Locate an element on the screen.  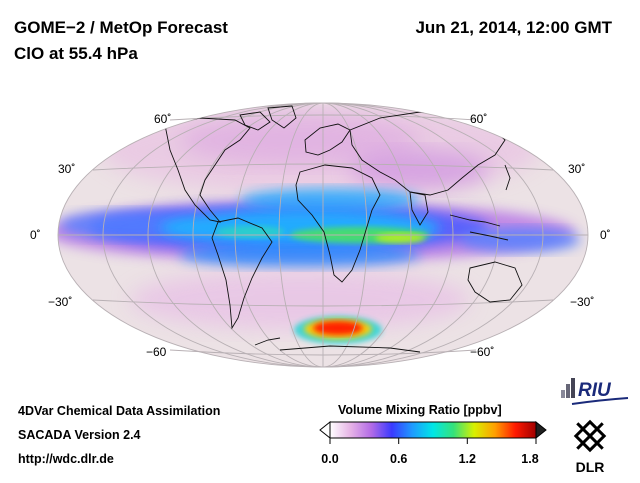
dlr-logo-text: DLR is located at coordinates (590, 467).